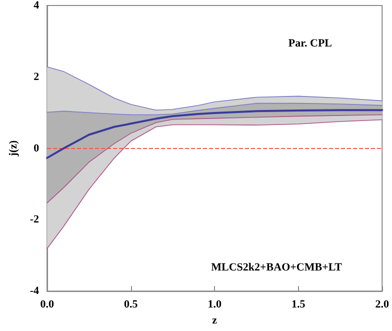  What do you see at coordinates (14, 149) in the screenshot?
I see `y-axis-title: j(z)` at bounding box center [14, 149].